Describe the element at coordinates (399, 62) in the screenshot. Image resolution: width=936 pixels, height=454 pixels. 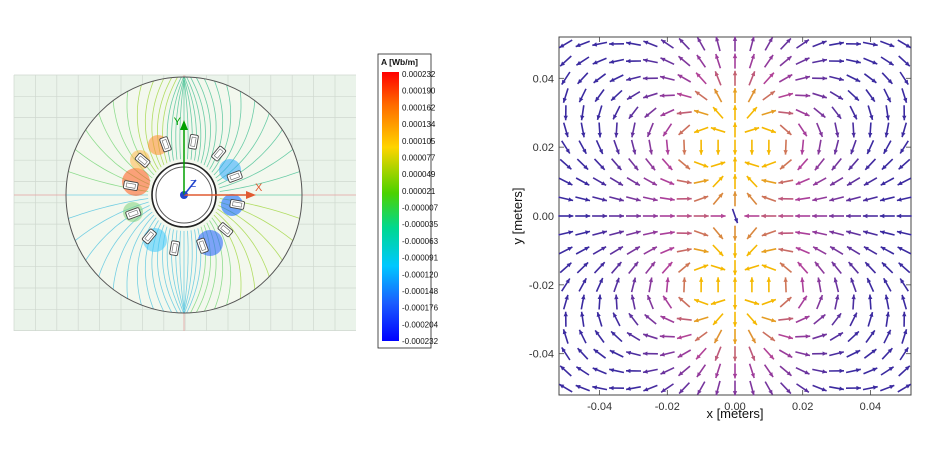
I see `colorbar-title: A [Wb/m]` at that location.